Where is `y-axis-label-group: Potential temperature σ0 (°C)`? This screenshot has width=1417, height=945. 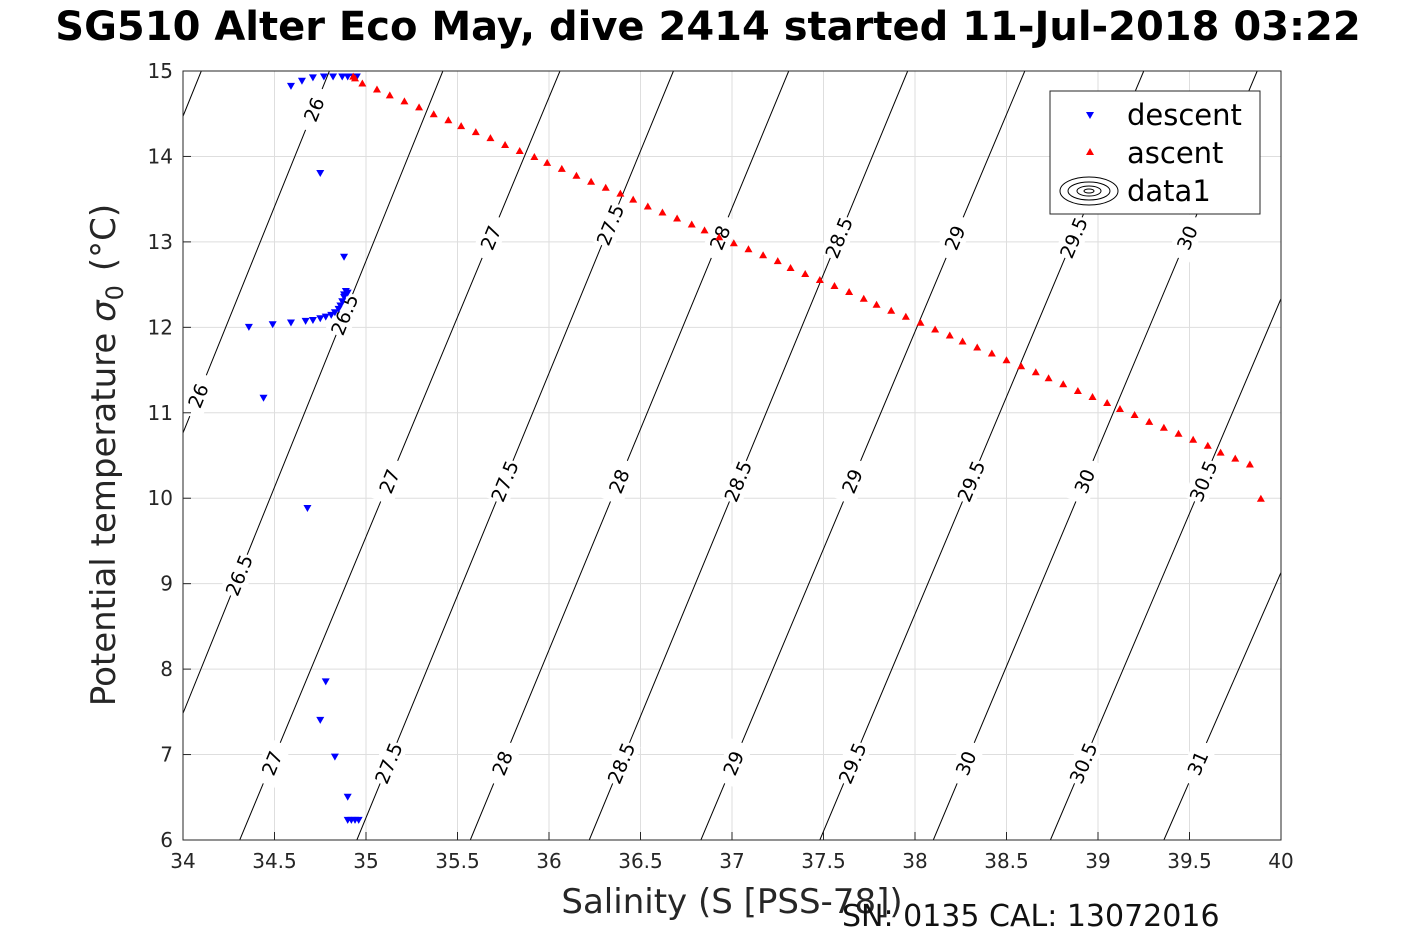
y-axis-label-group: Potential temperature σ0 (°C) is located at coordinates (106, 455).